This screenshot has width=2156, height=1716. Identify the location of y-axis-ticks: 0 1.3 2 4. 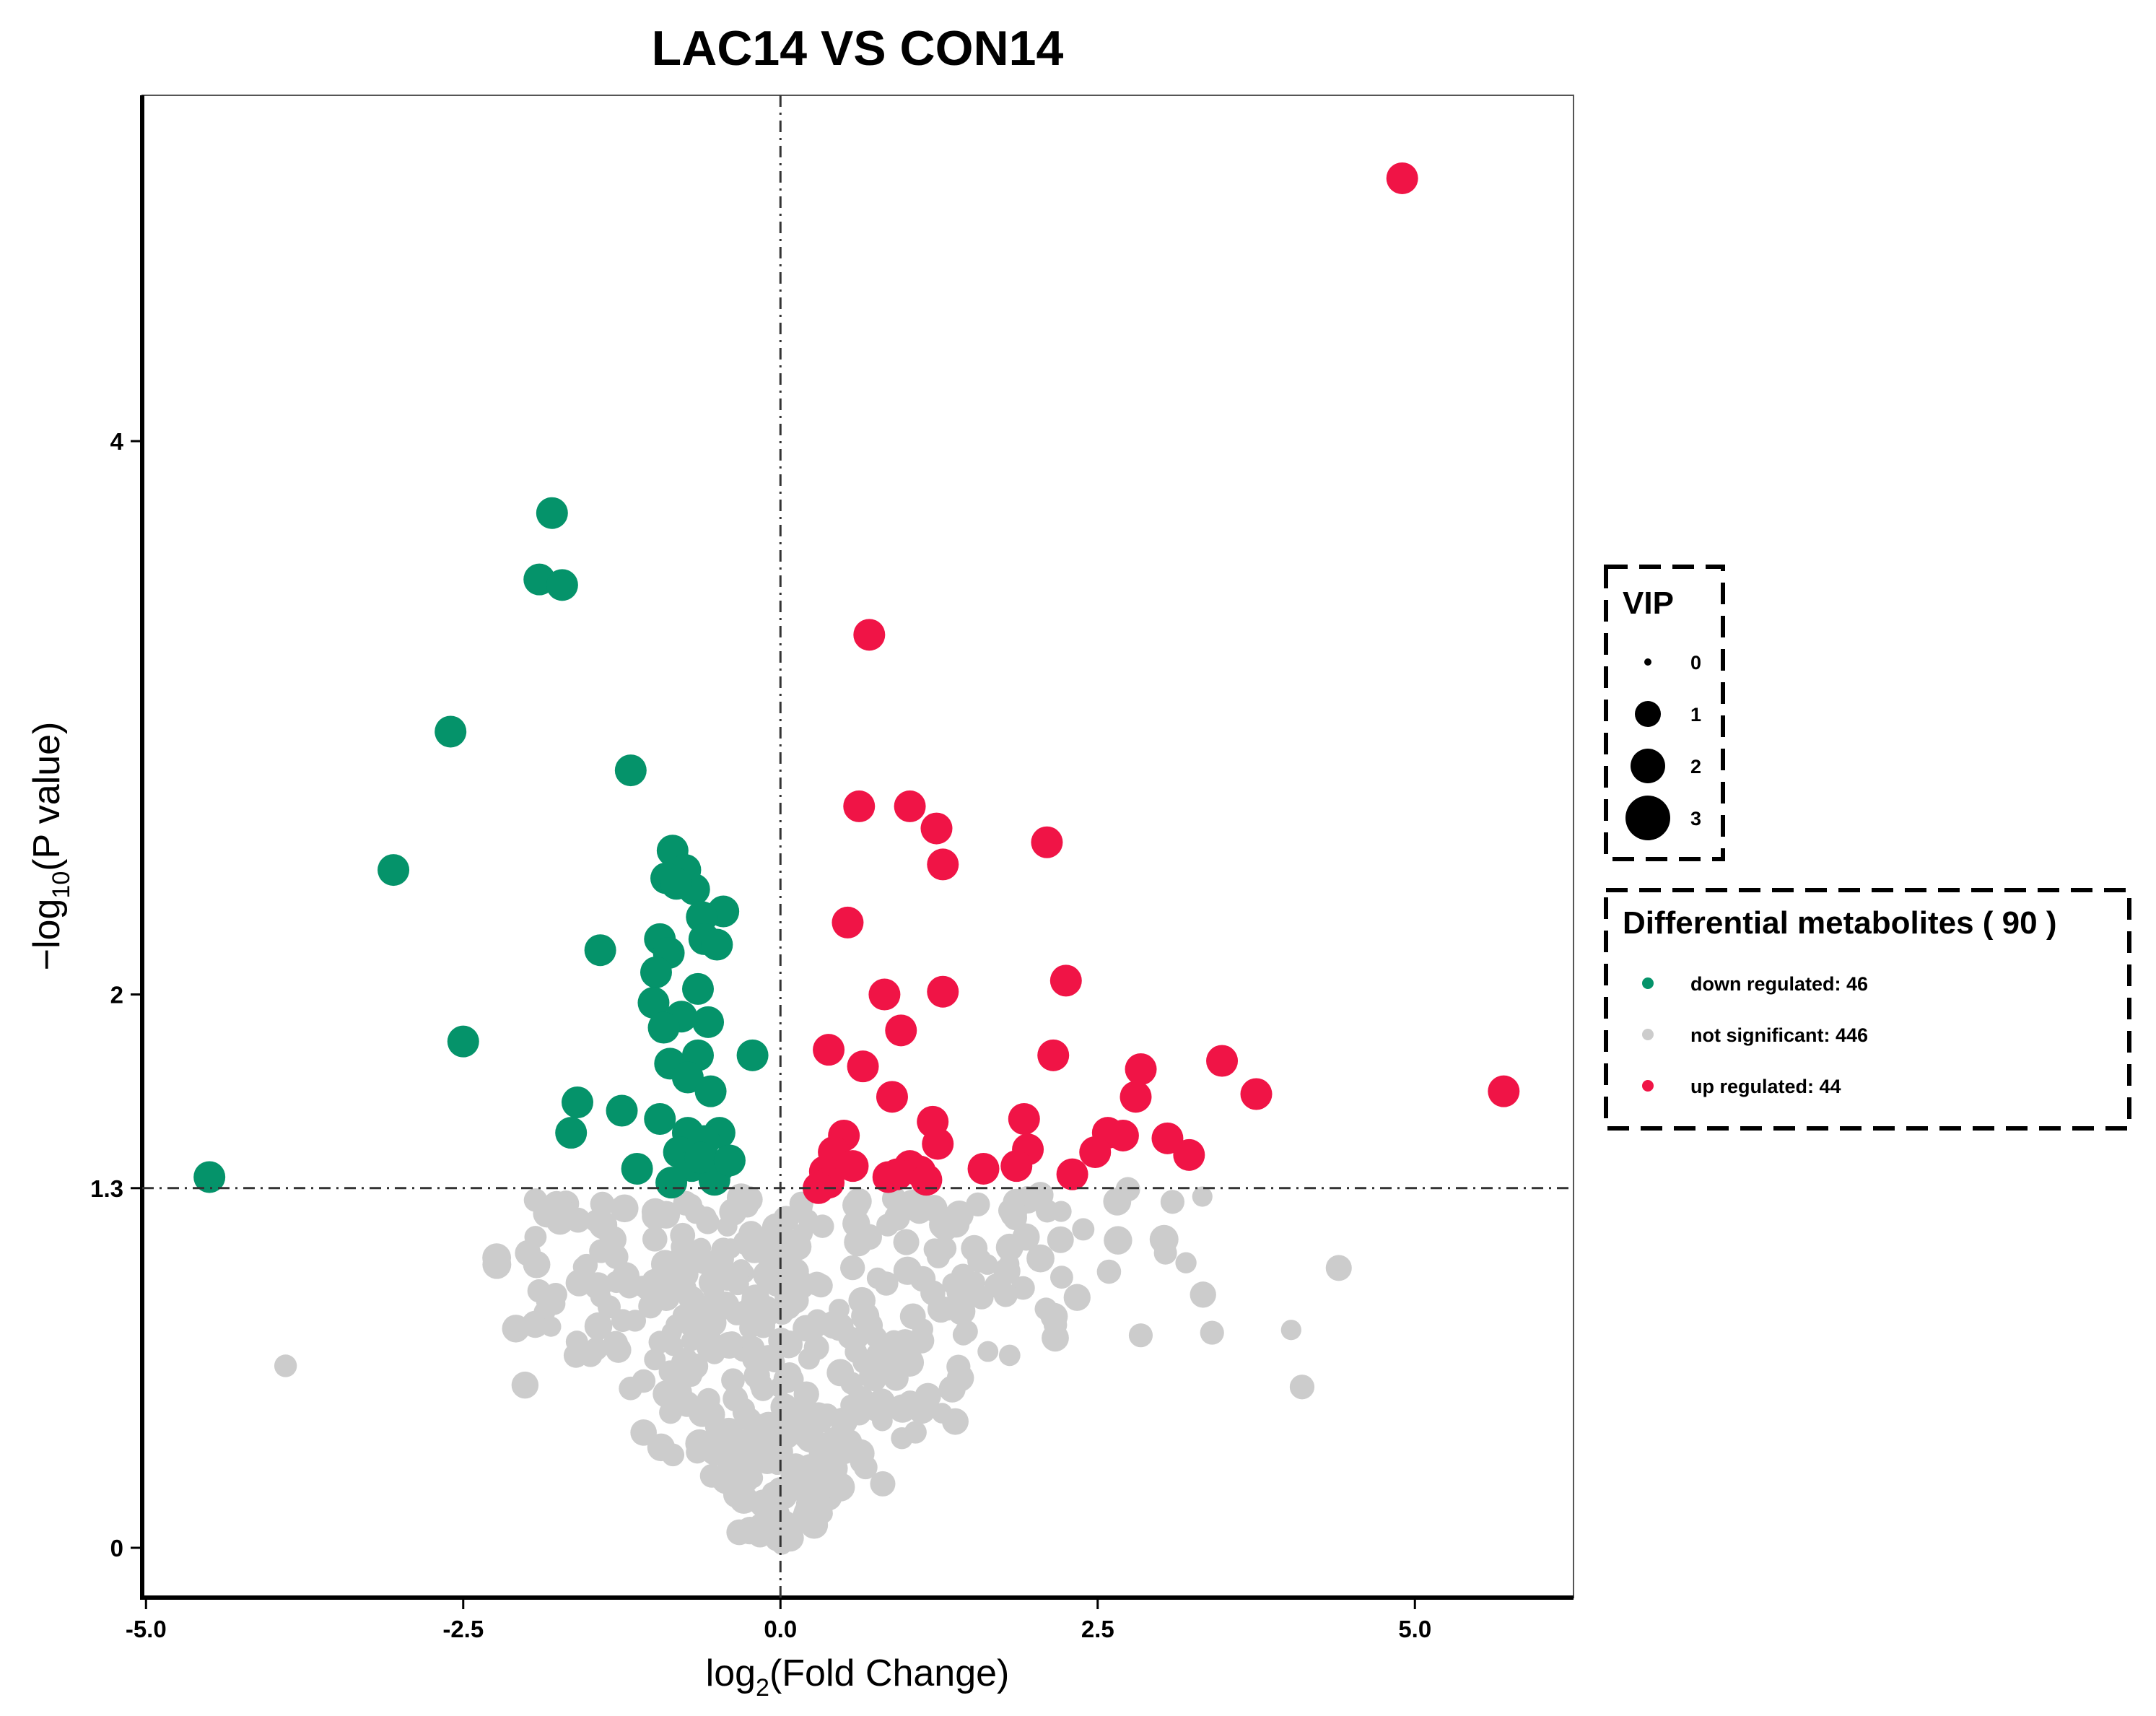
(116, 995).